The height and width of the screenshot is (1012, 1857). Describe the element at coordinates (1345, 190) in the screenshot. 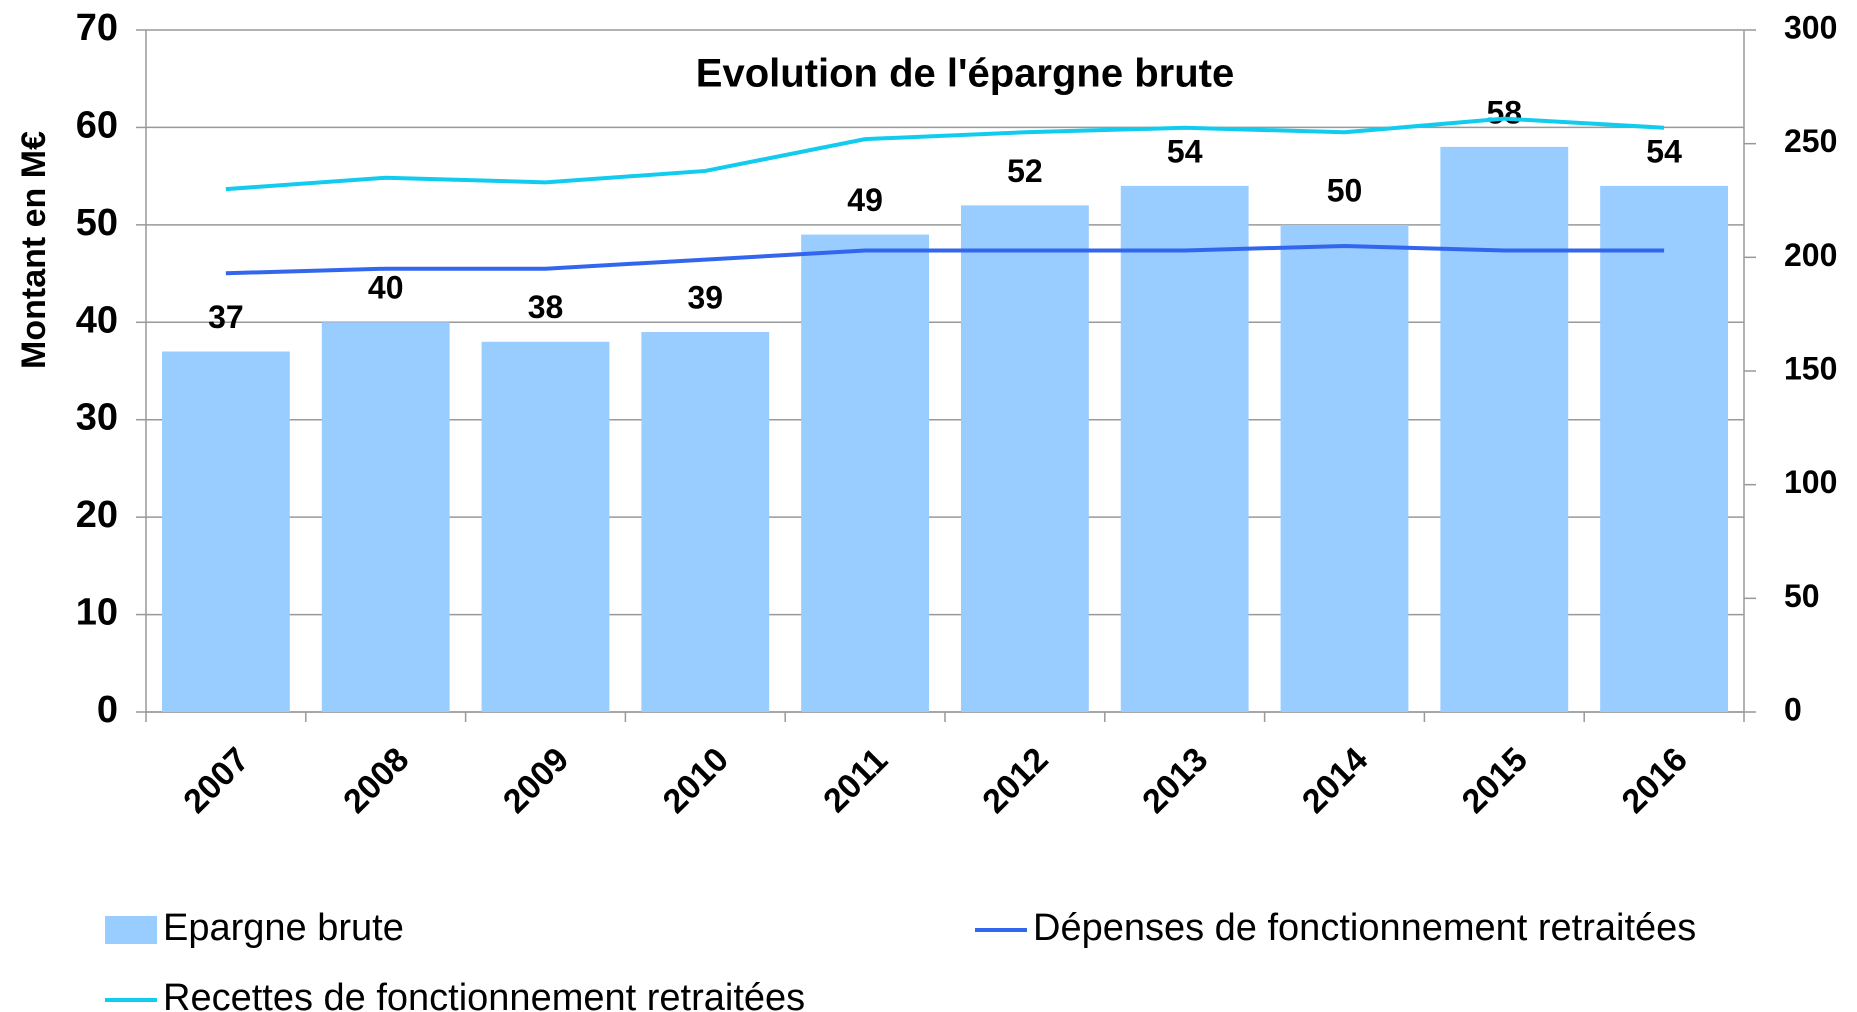

I see `bar-value-label: 50` at that location.